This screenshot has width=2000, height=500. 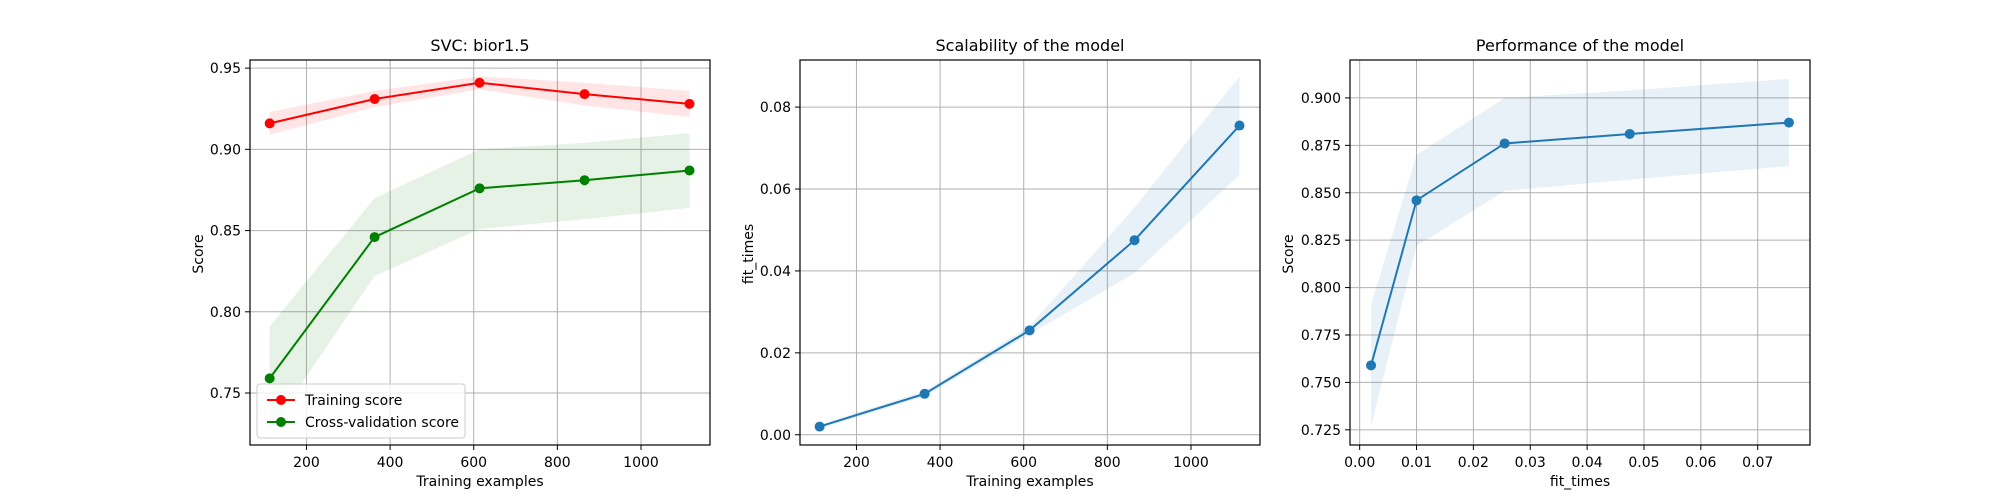 I want to click on panel-performance-y-tick-label: 0.825, so click(x=1321, y=241).